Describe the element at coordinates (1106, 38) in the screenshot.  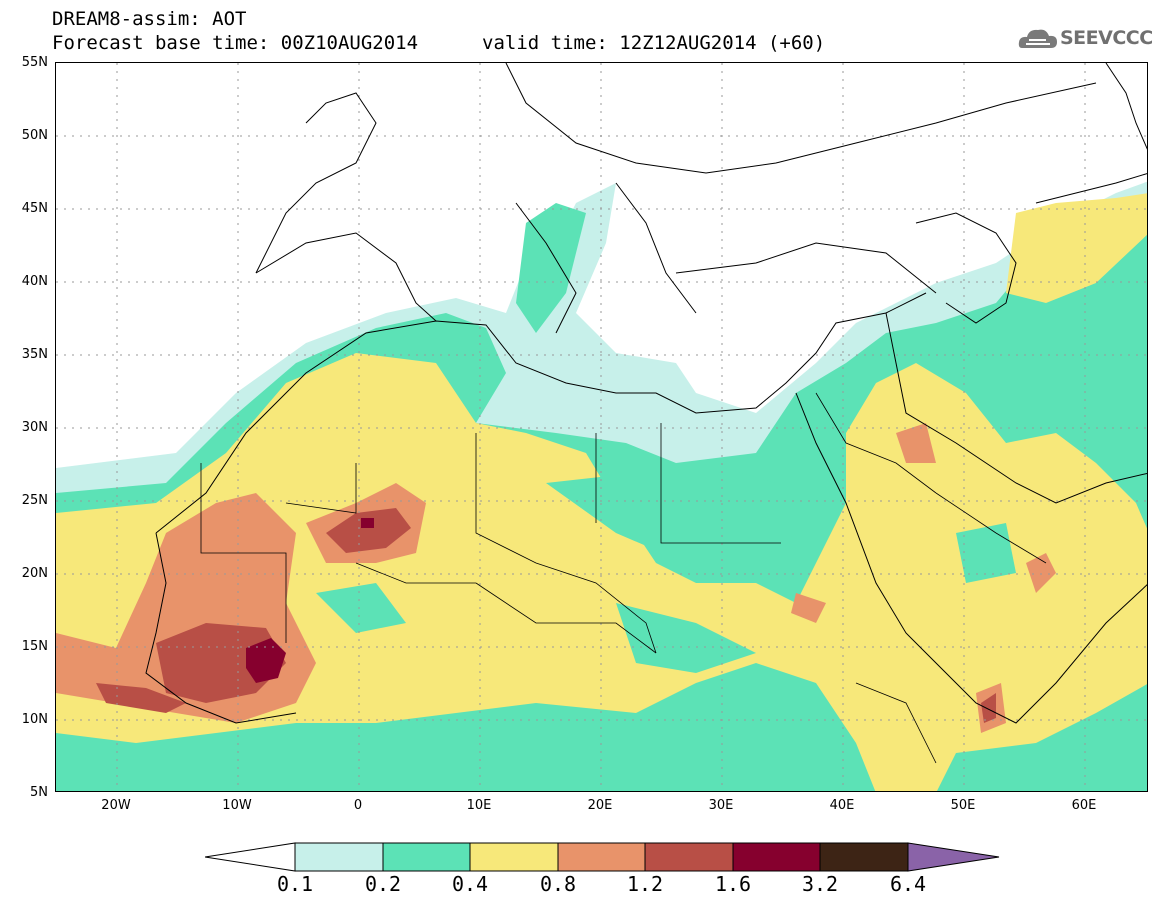
I see `logo-text: SEEVCCC` at that location.